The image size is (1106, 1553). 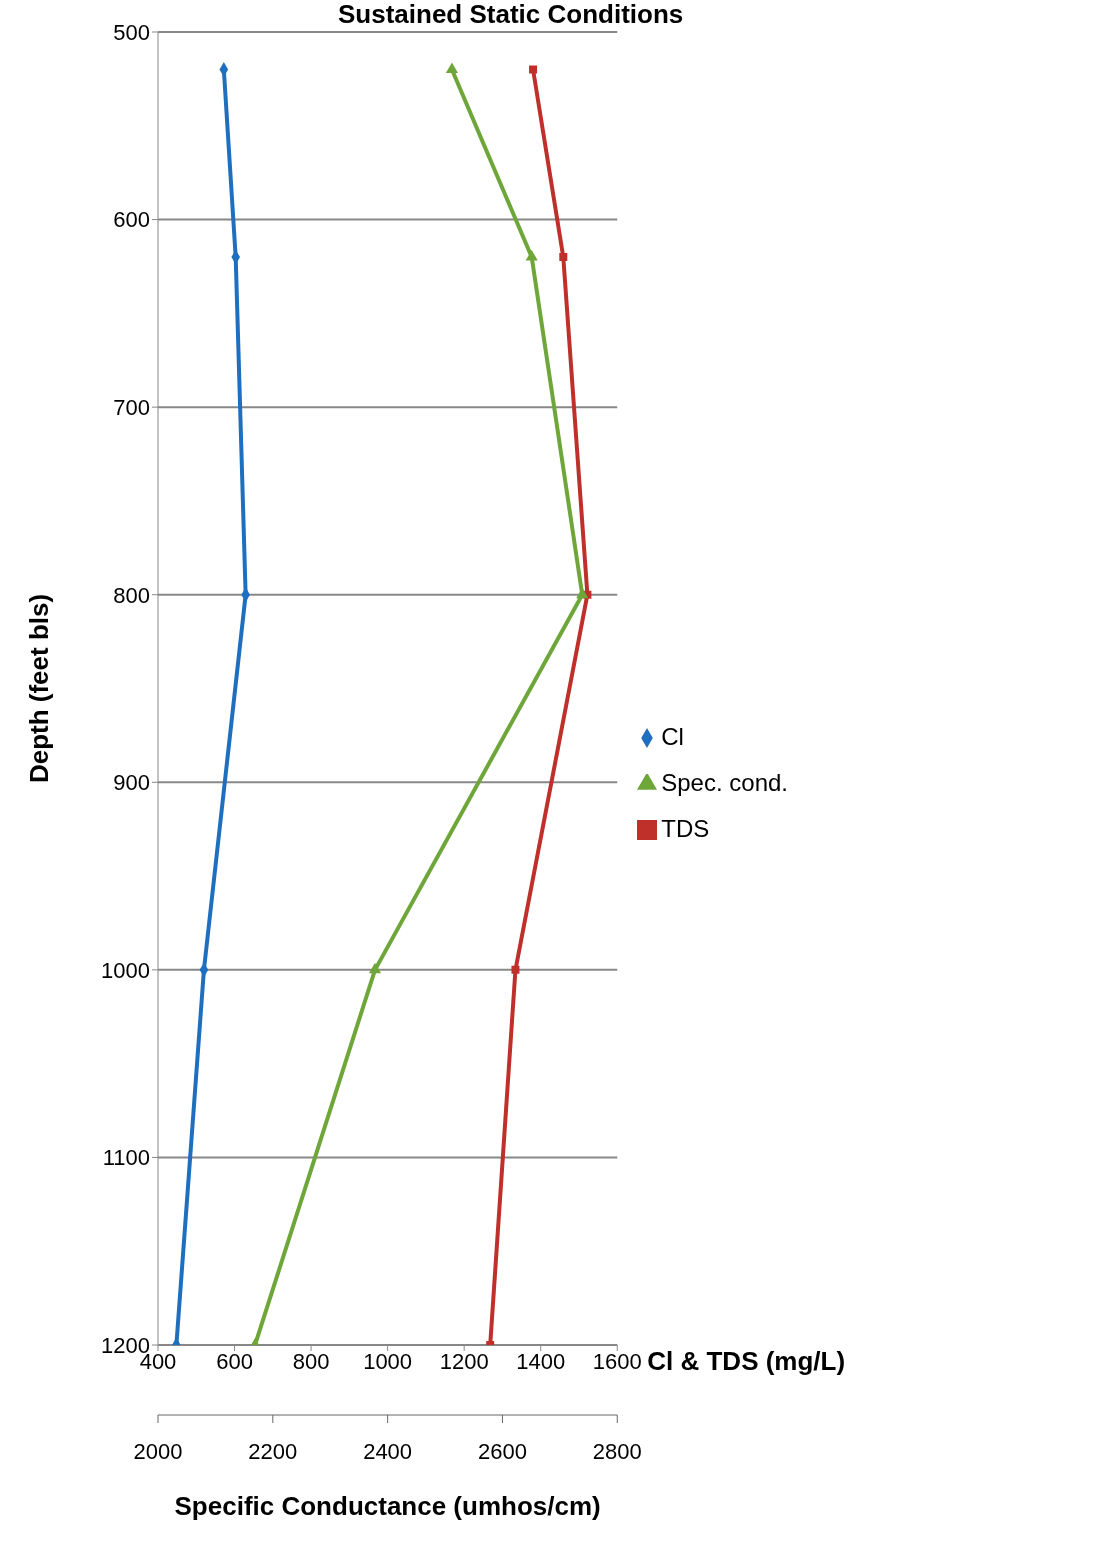 I want to click on y-tick-label: 800, so click(x=131, y=595).